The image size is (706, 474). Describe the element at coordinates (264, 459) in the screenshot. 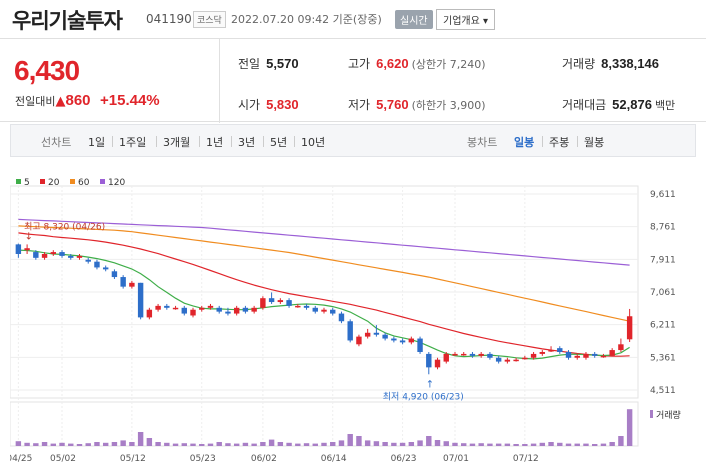

I see `x-tick-label: 06/02` at that location.